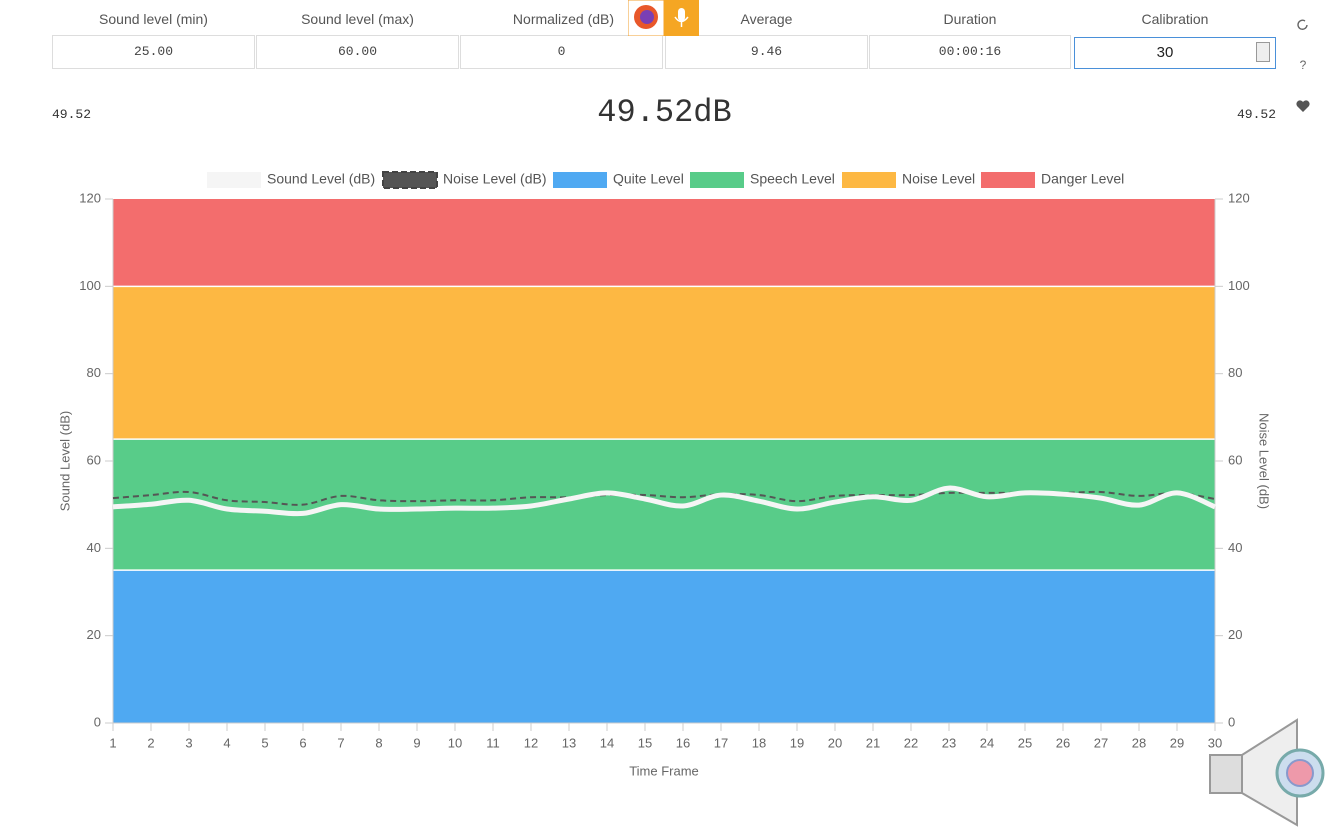 This screenshot has height=835, width=1329. What do you see at coordinates (1303, 106) in the screenshot?
I see `heart-icon` at bounding box center [1303, 106].